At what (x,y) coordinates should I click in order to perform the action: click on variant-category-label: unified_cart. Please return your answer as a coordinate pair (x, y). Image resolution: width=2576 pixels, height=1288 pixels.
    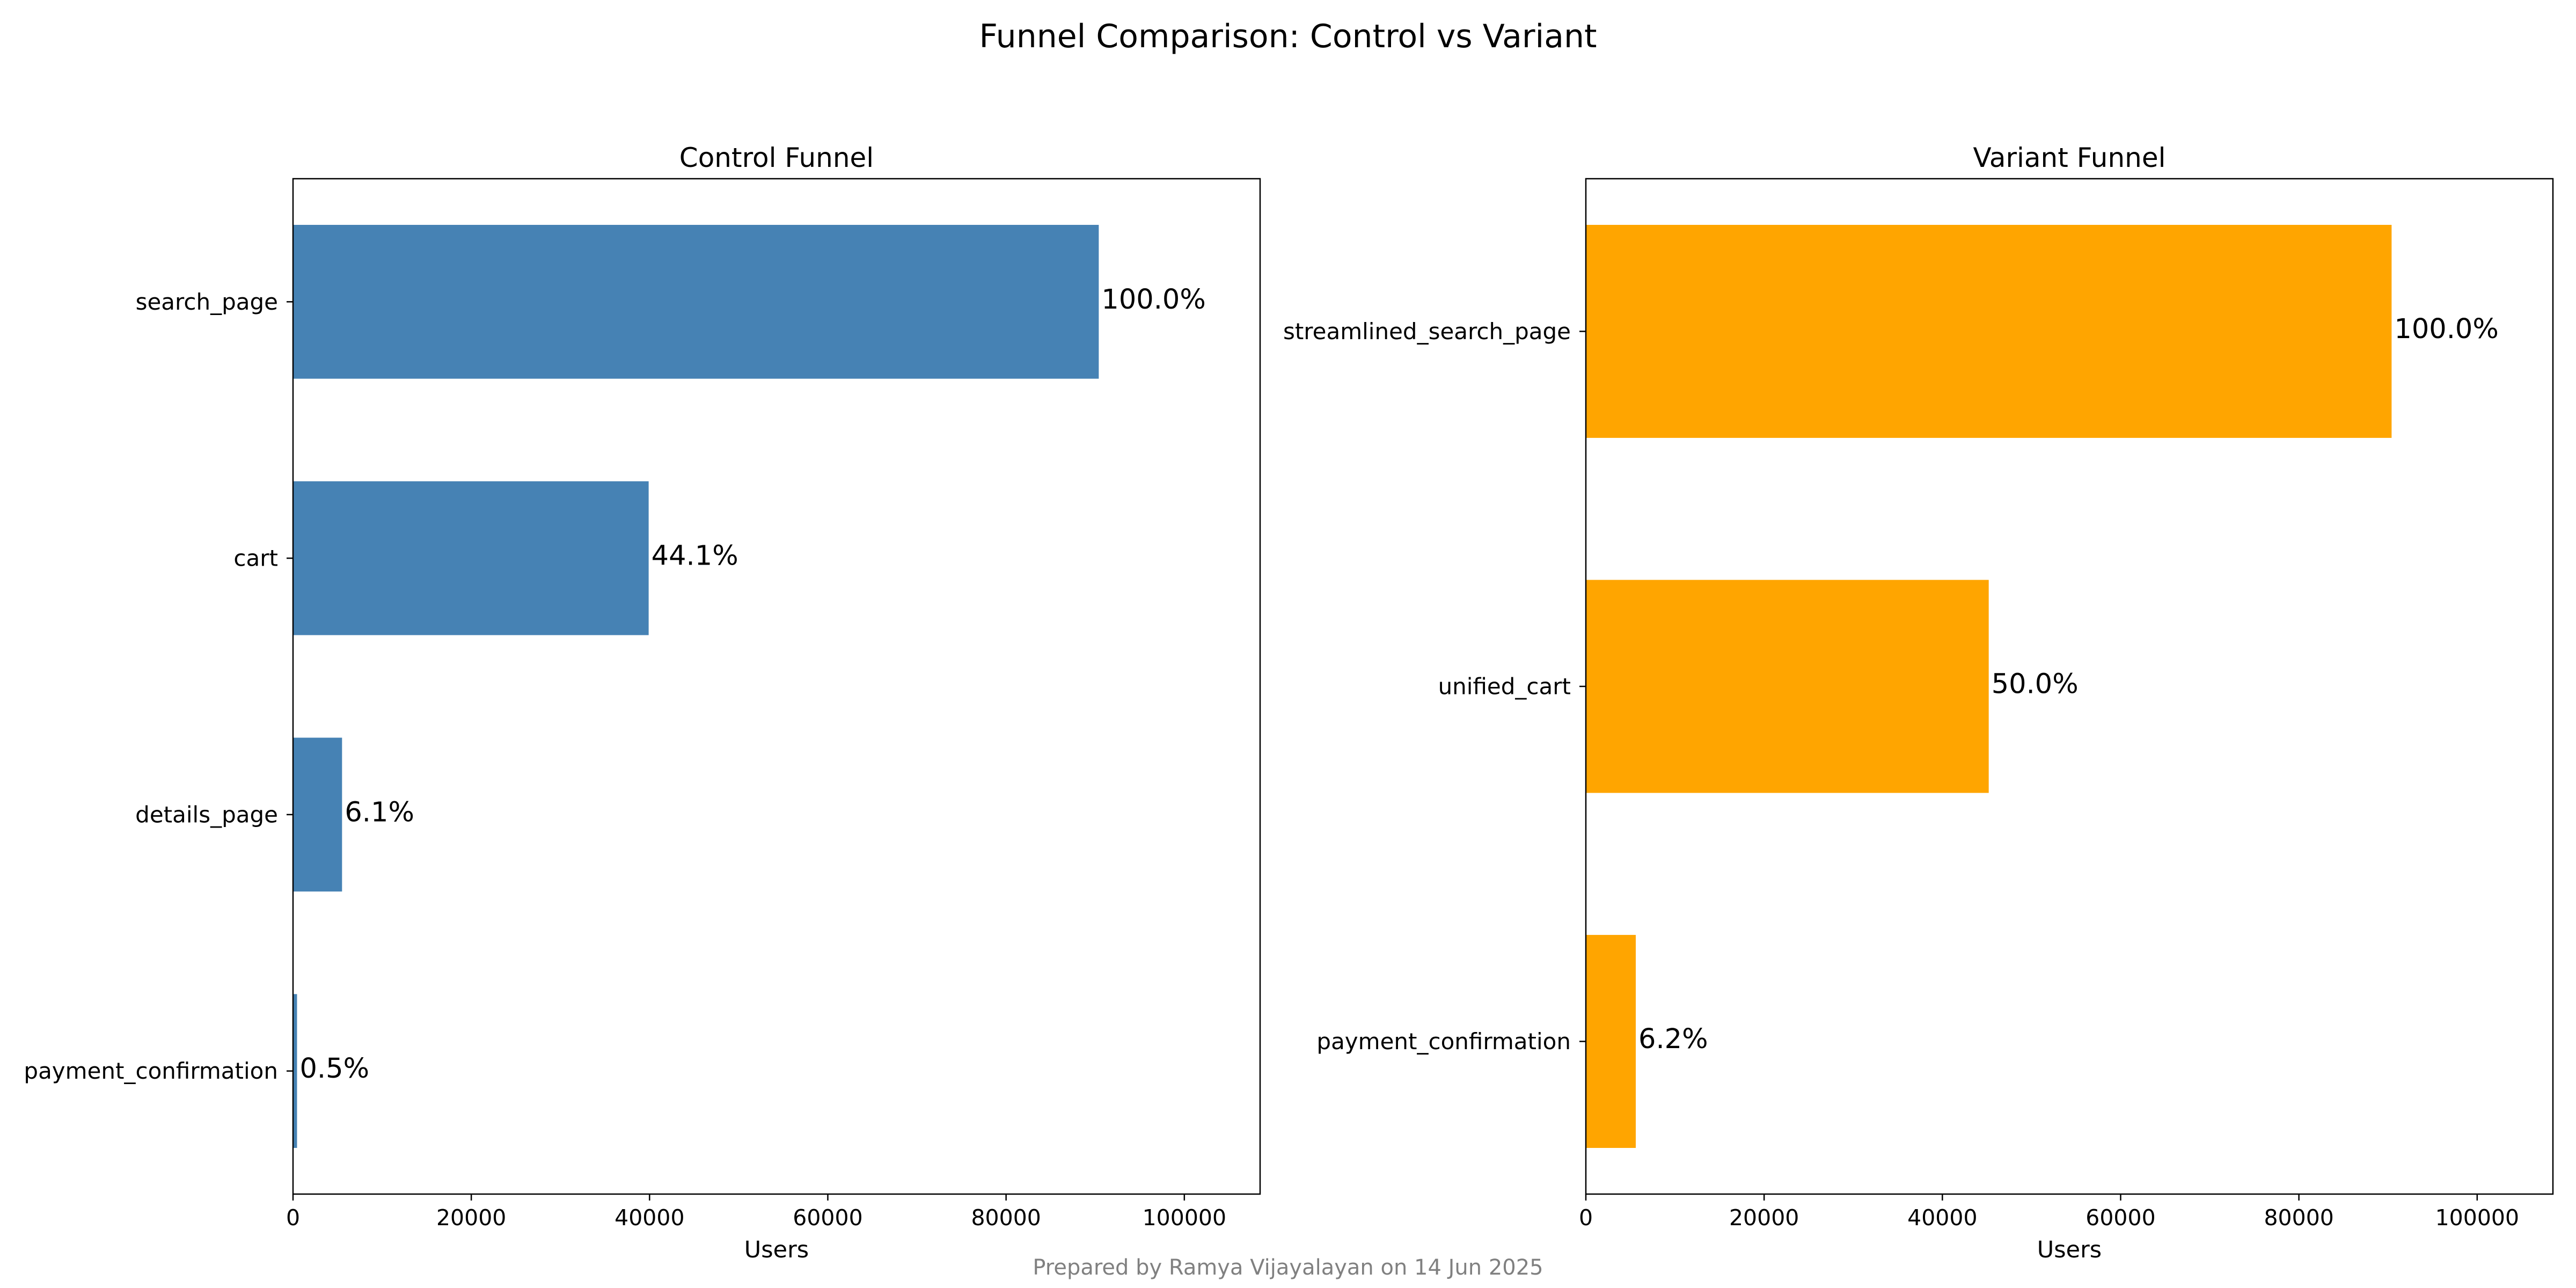
    Looking at the image, I should click on (1504, 687).